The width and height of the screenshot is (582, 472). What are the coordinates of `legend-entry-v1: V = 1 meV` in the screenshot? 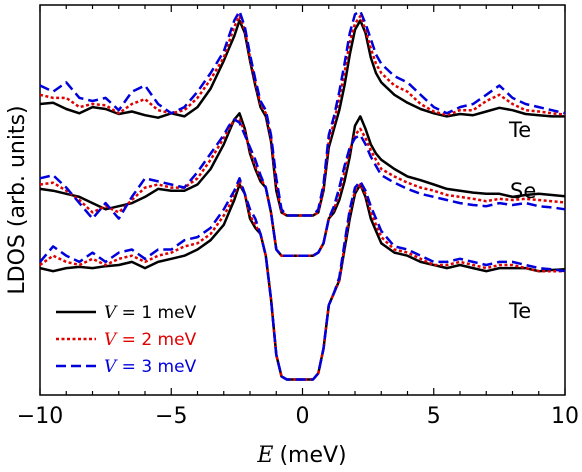 It's located at (150, 313).